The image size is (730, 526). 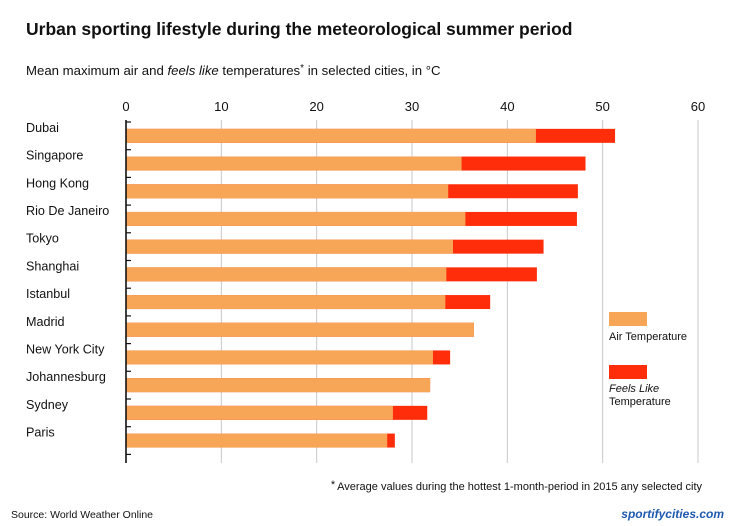 I want to click on legend-swatch-feels, so click(x=628, y=372).